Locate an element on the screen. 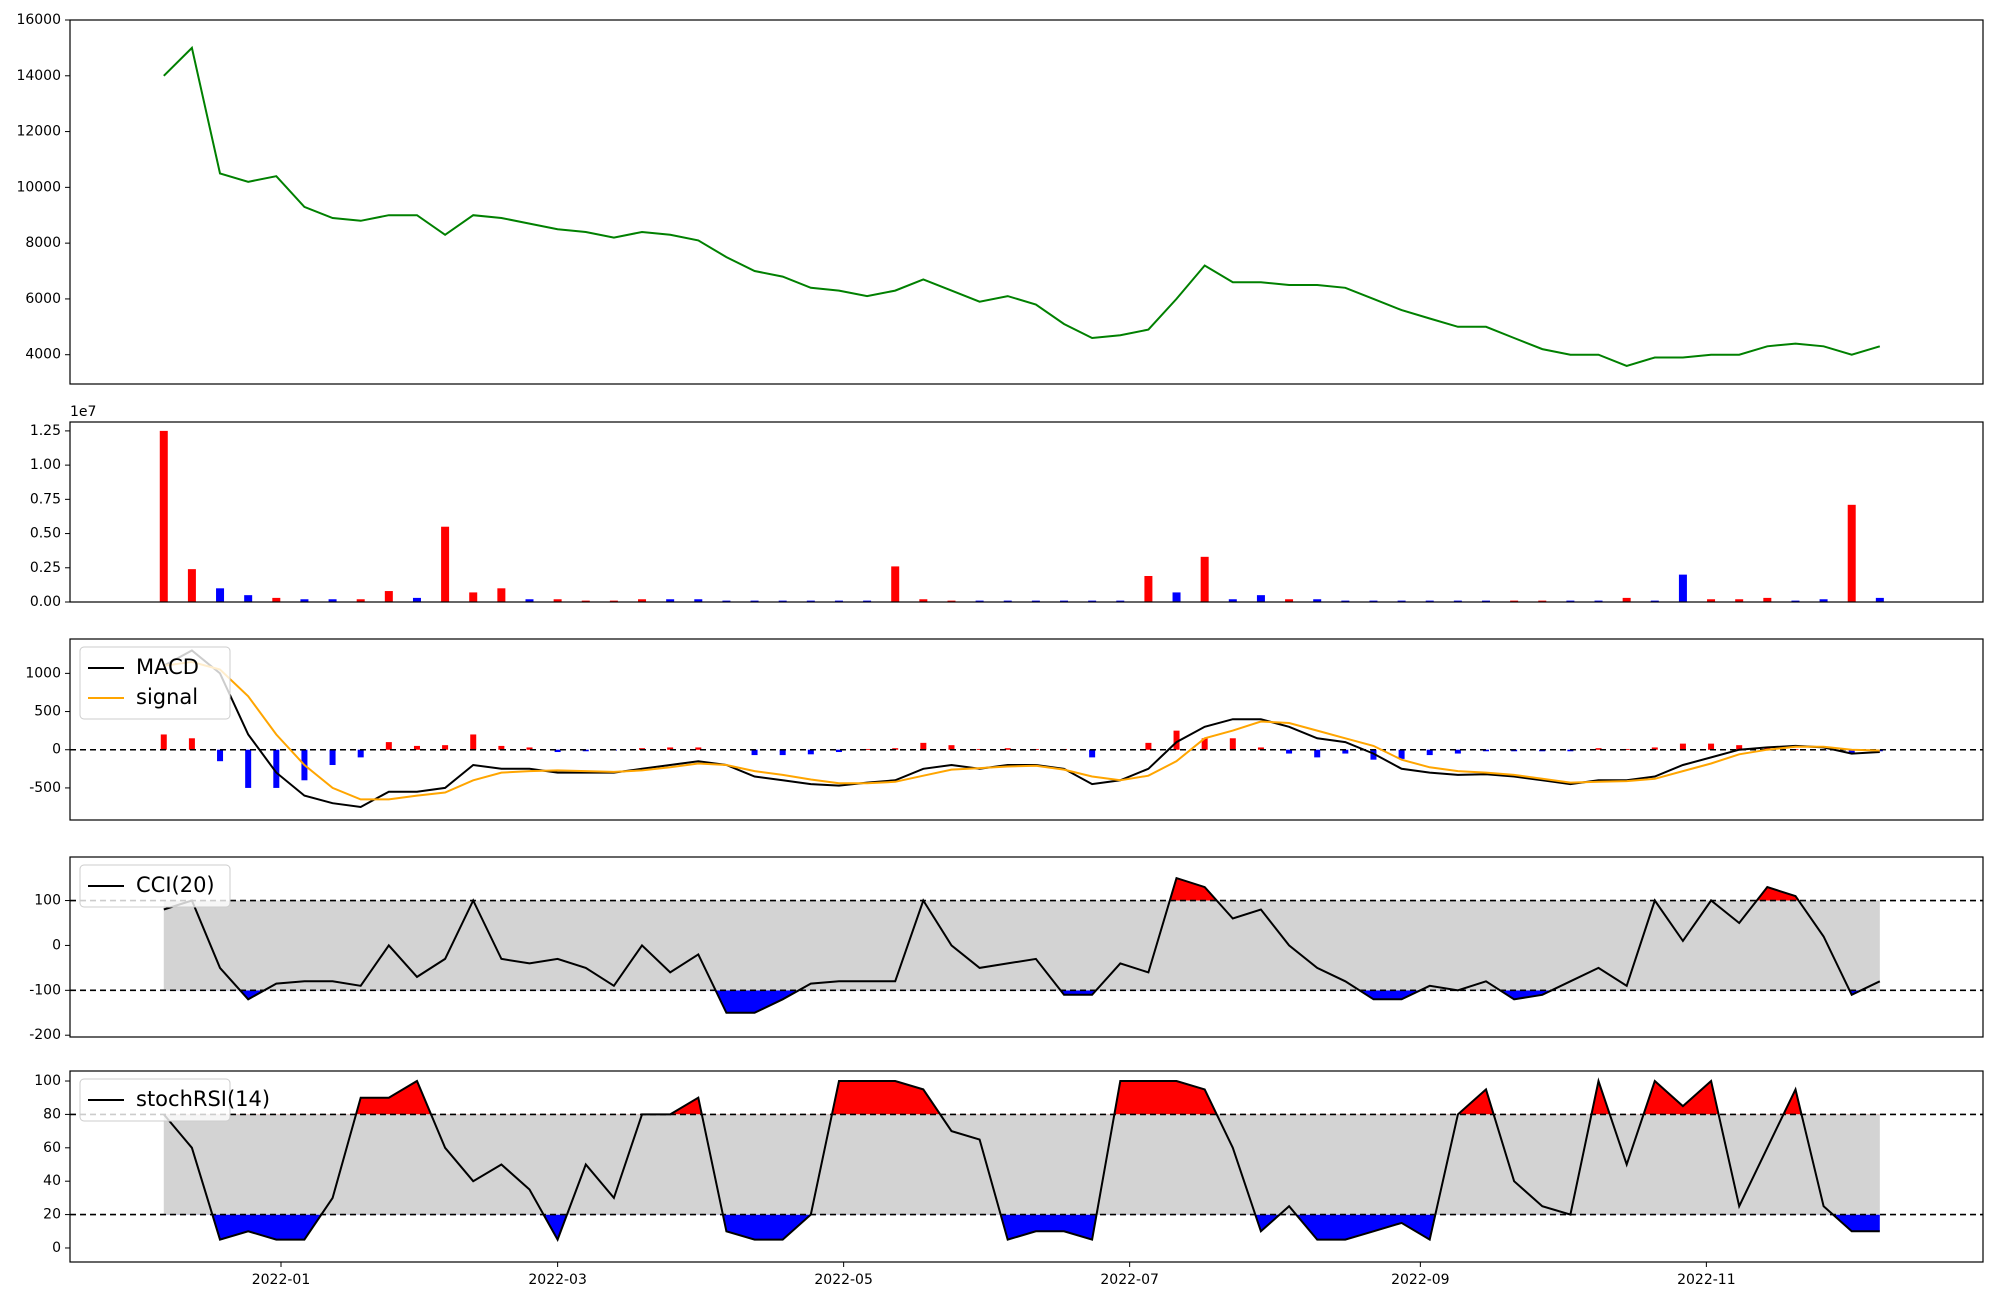 Image resolution: width=2000 pixels, height=1300 pixels. legend-label: MACD is located at coordinates (167, 667).